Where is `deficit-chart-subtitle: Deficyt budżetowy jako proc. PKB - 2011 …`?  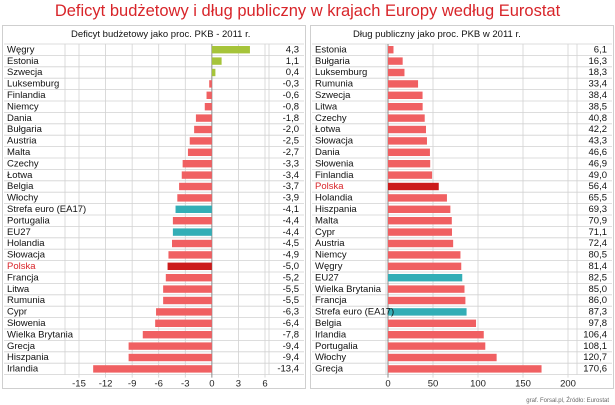 deficit-chart-subtitle: Deficyt budżetowy jako proc. PKB - 2011 … is located at coordinates (161, 34).